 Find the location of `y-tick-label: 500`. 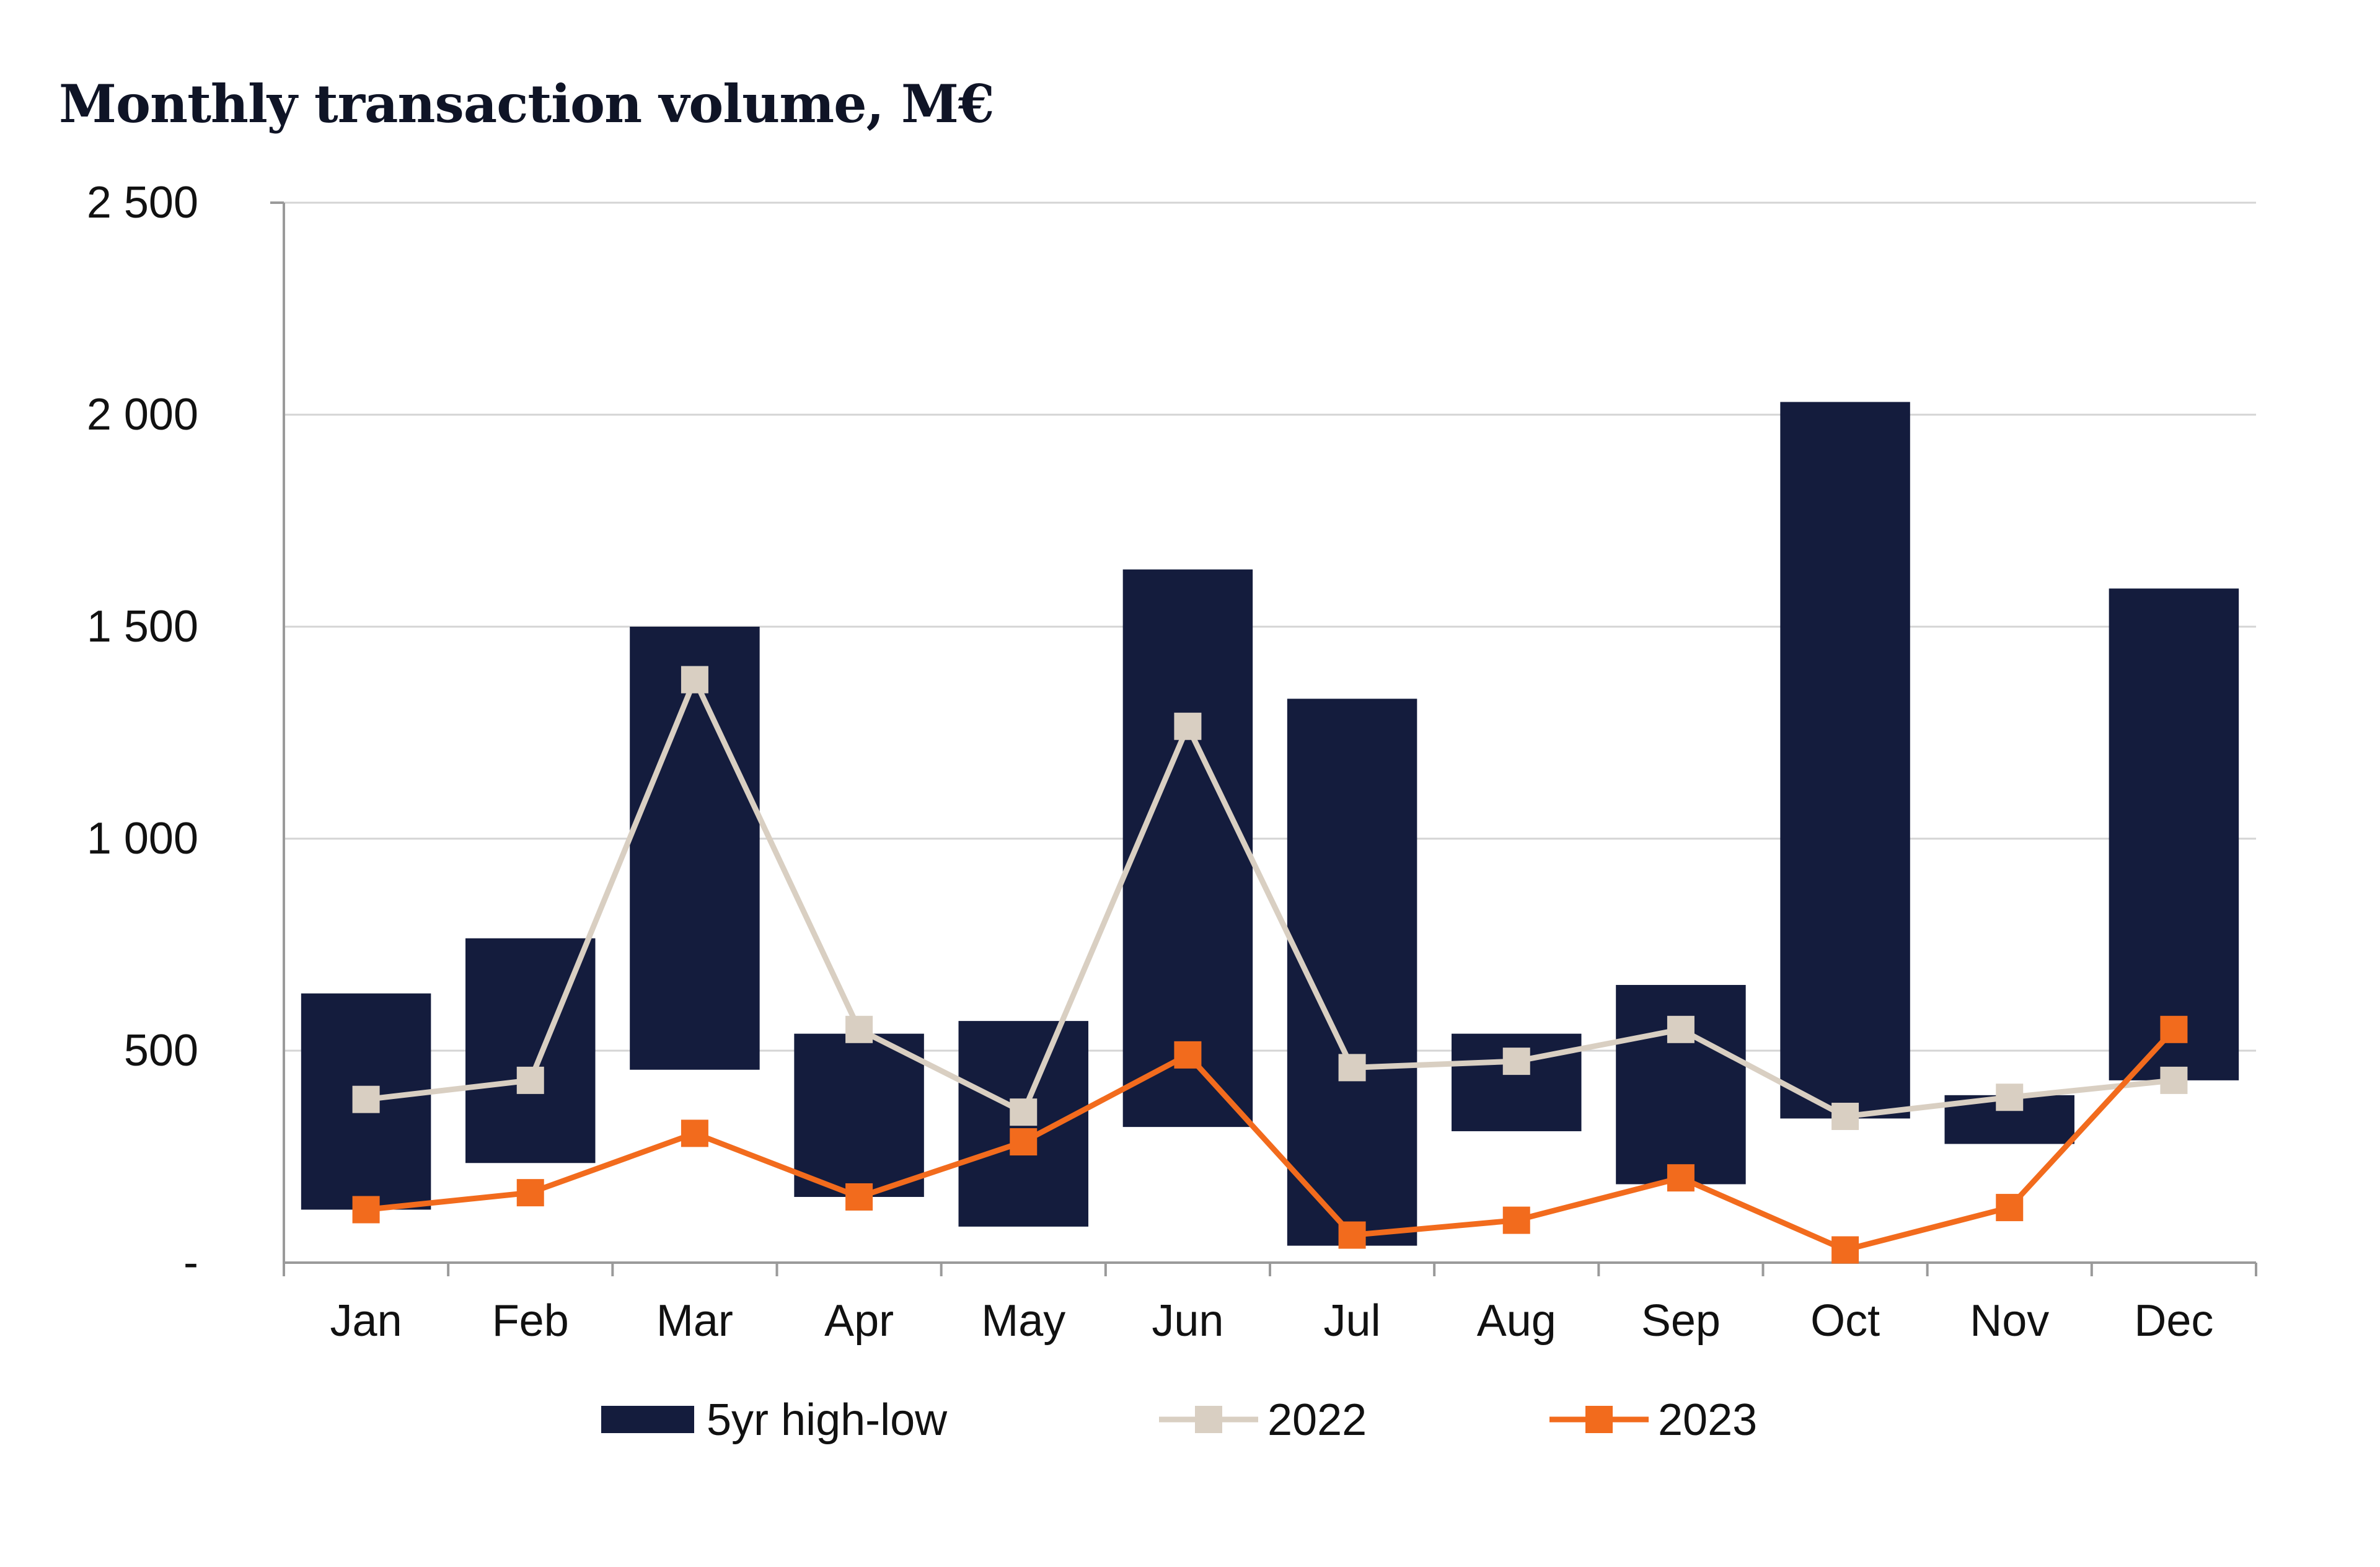

y-tick-label: 500 is located at coordinates (161, 1050).